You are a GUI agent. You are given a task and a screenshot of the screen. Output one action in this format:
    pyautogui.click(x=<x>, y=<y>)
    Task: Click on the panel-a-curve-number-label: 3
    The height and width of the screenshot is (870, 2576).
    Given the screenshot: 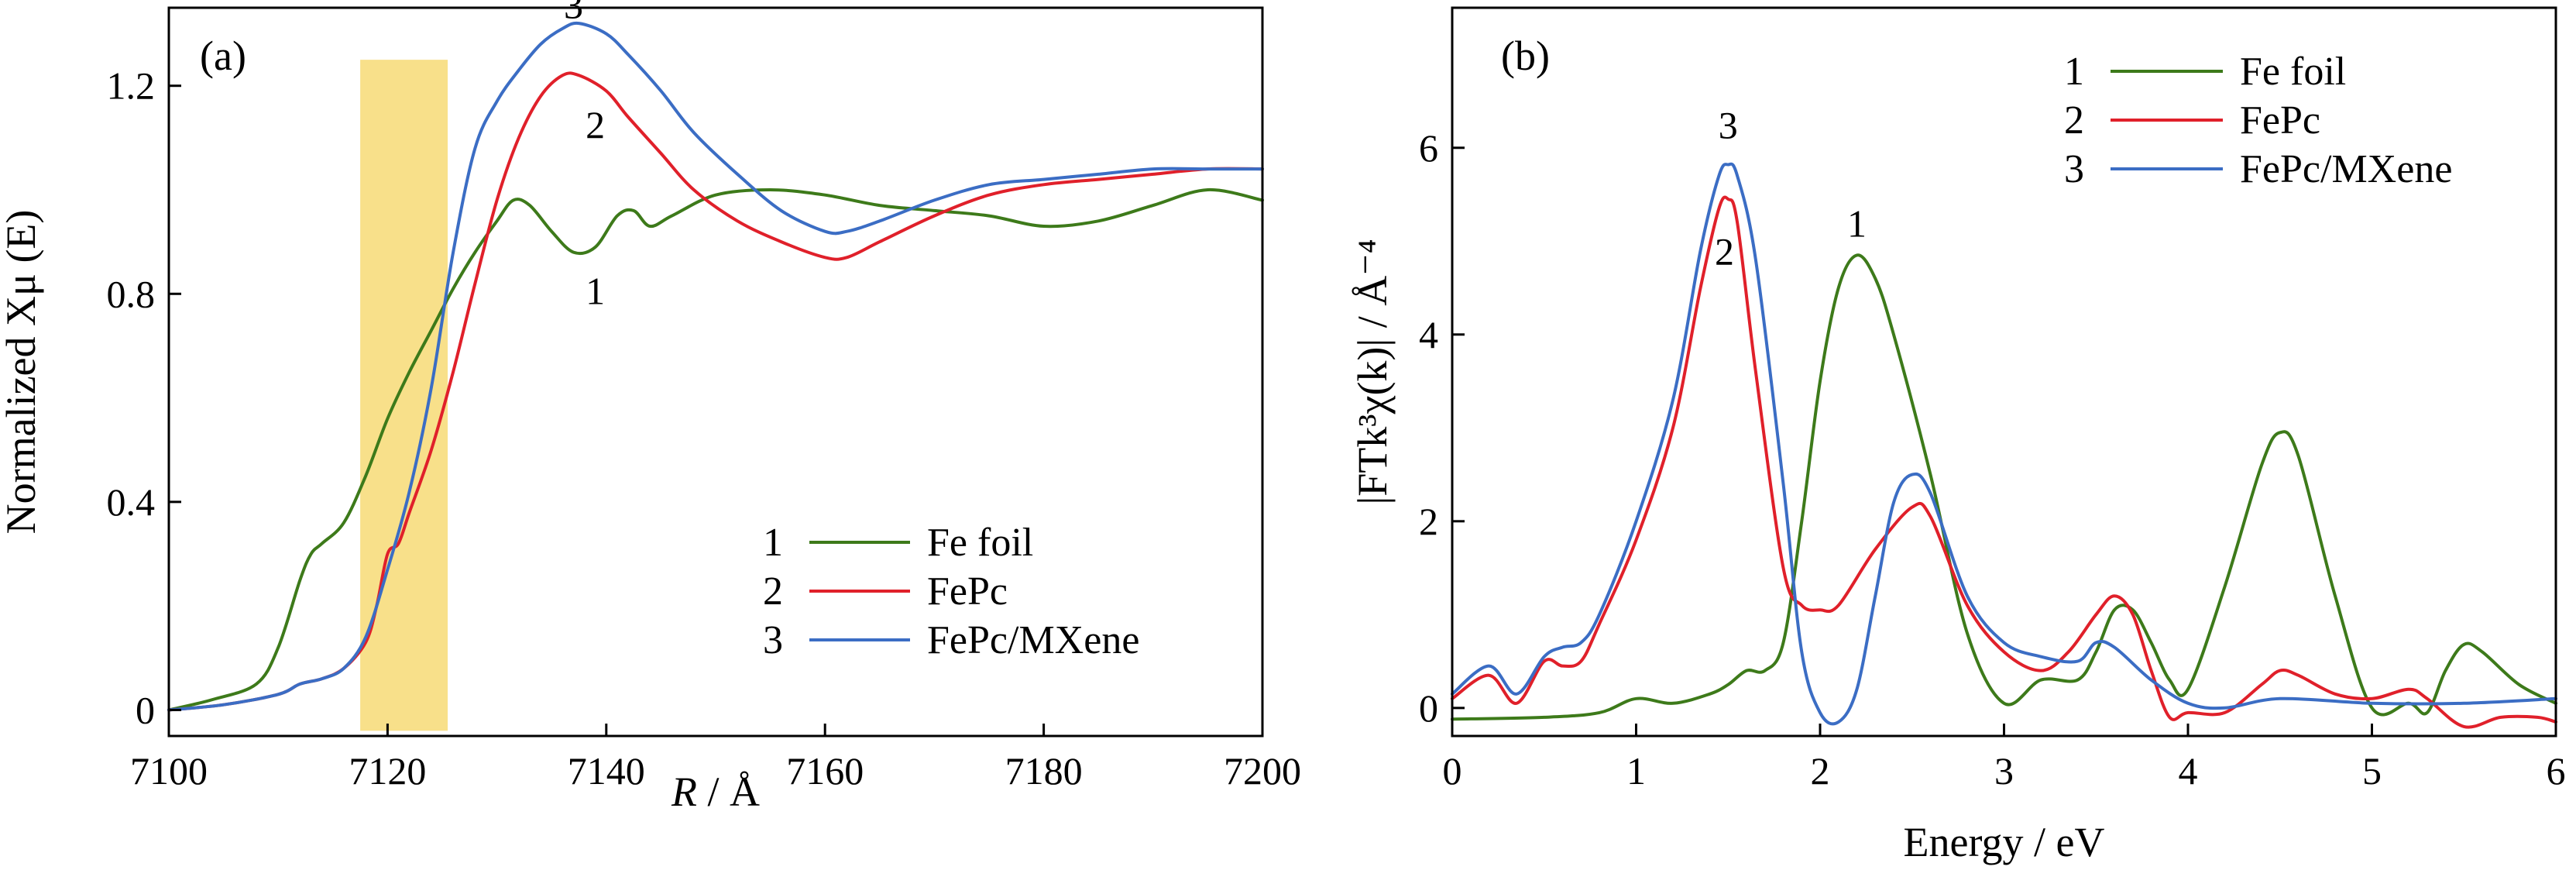 What is the action you would take?
    pyautogui.click(x=573, y=13)
    